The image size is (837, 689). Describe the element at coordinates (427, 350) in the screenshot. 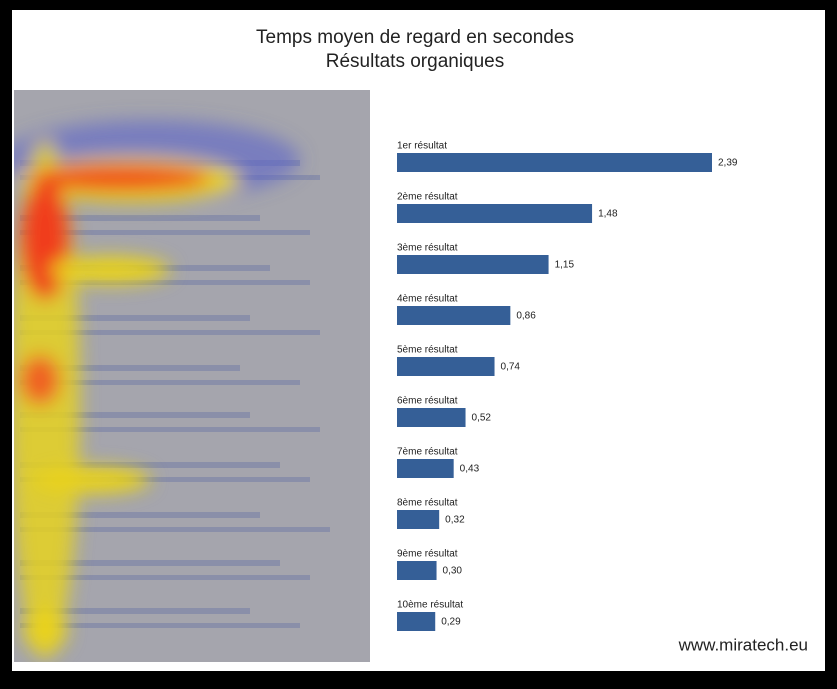

I see `category-label: 5ème résultat` at that location.